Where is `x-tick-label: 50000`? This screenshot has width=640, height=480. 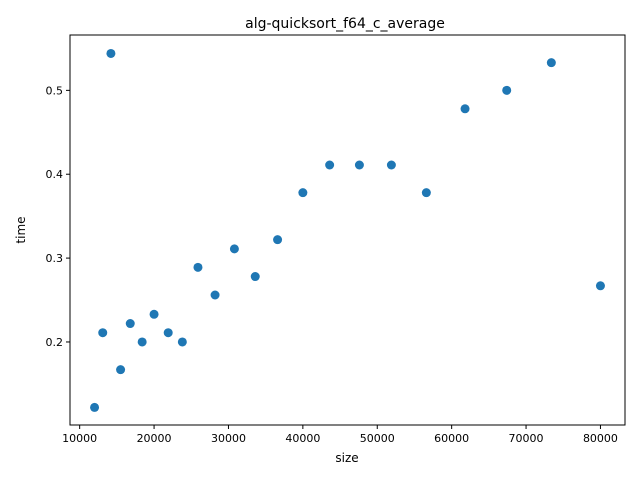
x-tick-label: 50000 is located at coordinates (377, 438).